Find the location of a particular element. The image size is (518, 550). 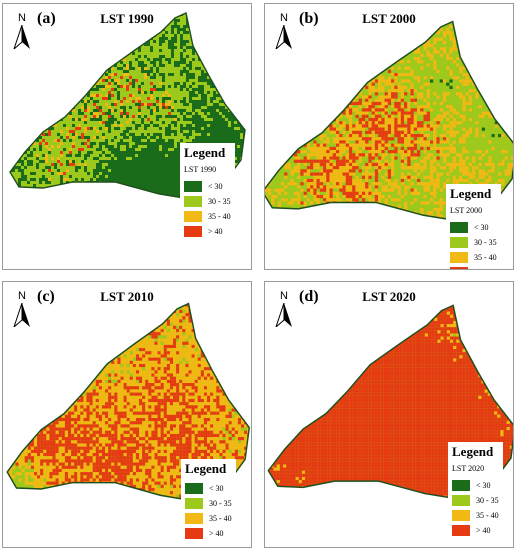

legend-subtitle: LST 2000 is located at coordinates (466, 210).